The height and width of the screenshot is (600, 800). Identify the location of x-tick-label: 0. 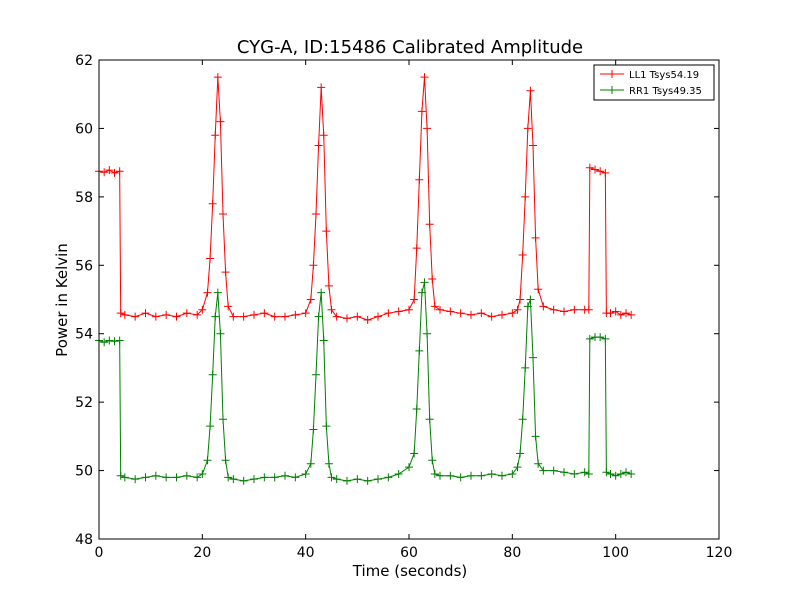
(99, 553).